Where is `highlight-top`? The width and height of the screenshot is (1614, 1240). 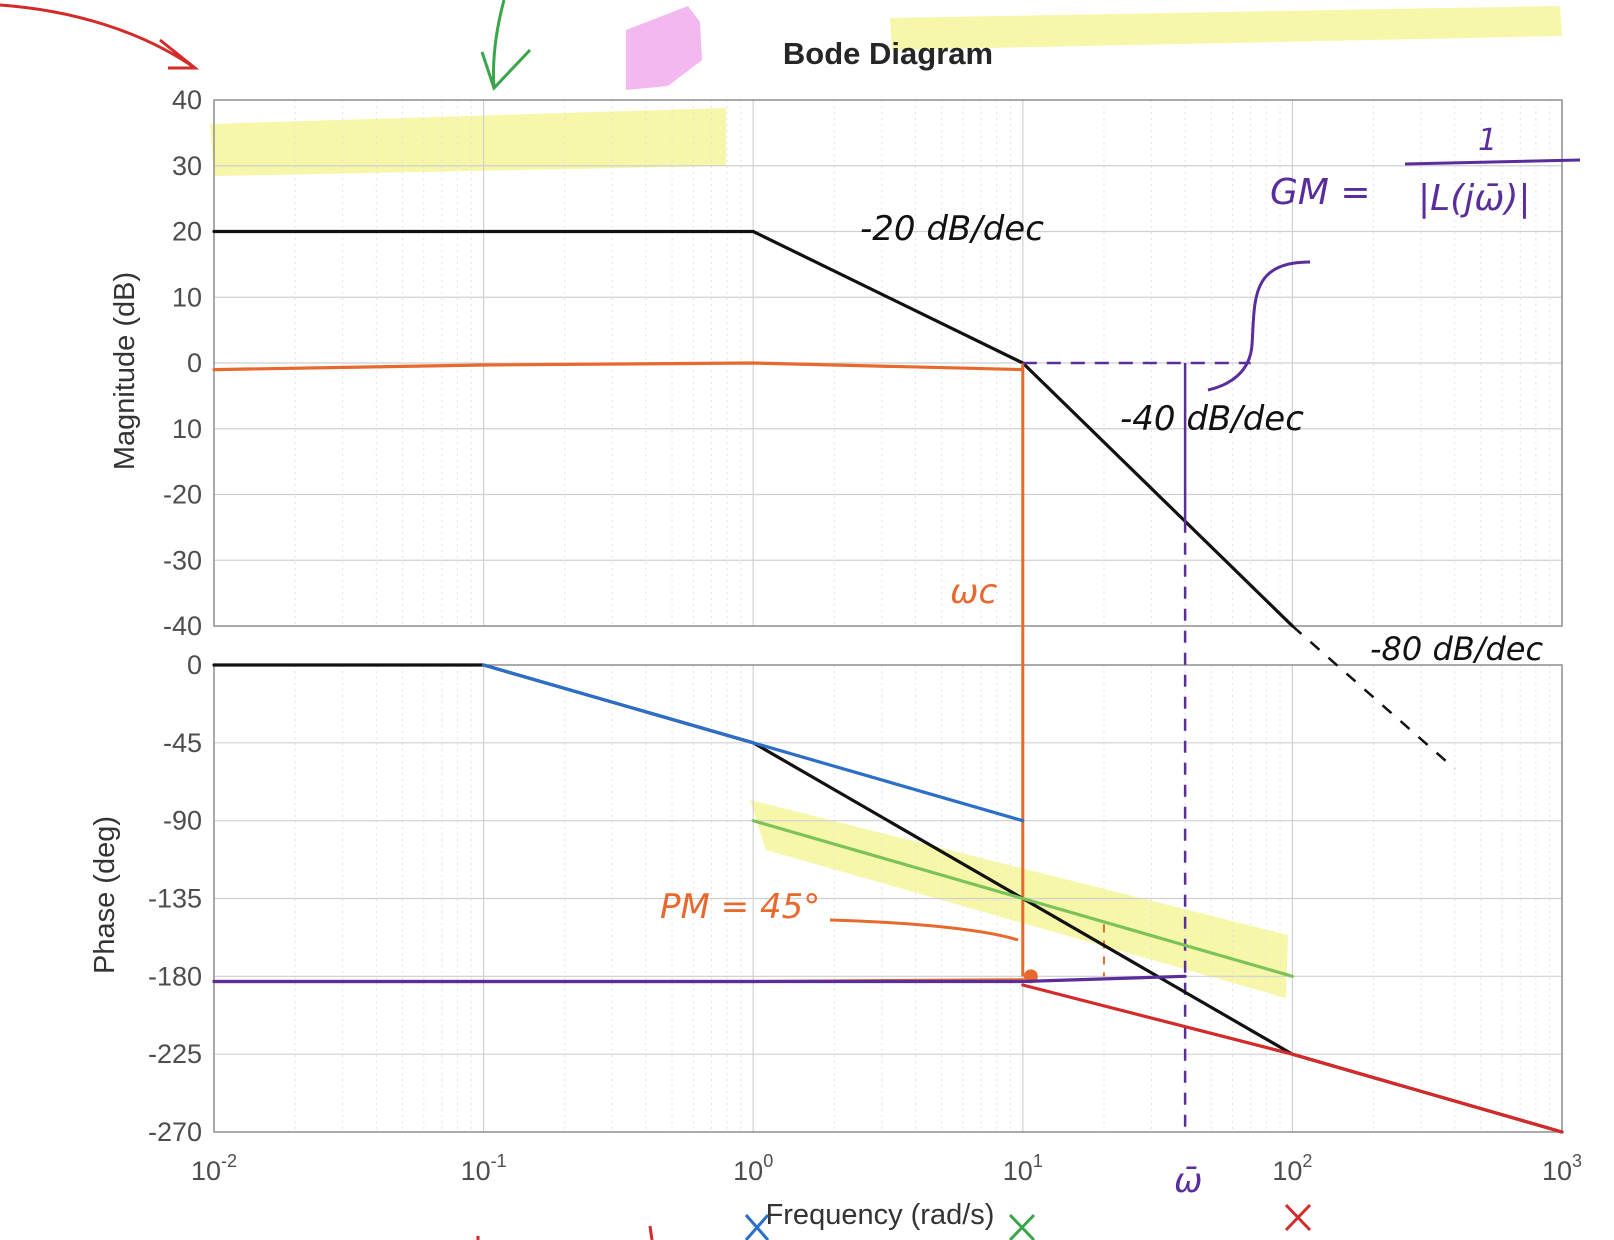 highlight-top is located at coordinates (1226, 28).